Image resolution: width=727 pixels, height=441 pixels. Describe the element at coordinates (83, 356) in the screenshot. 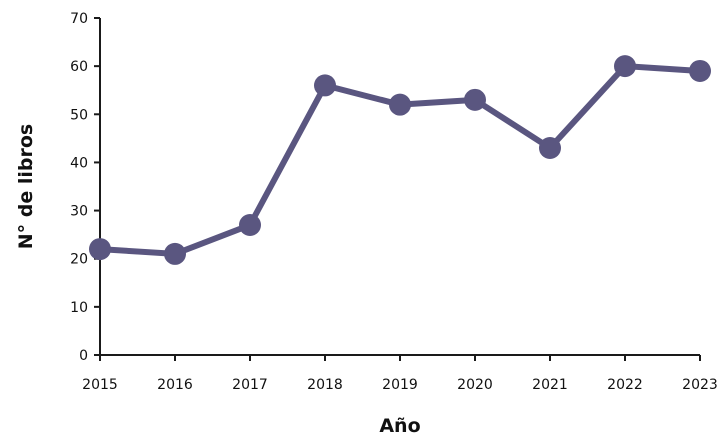

I see `y-tick-label: 0` at that location.